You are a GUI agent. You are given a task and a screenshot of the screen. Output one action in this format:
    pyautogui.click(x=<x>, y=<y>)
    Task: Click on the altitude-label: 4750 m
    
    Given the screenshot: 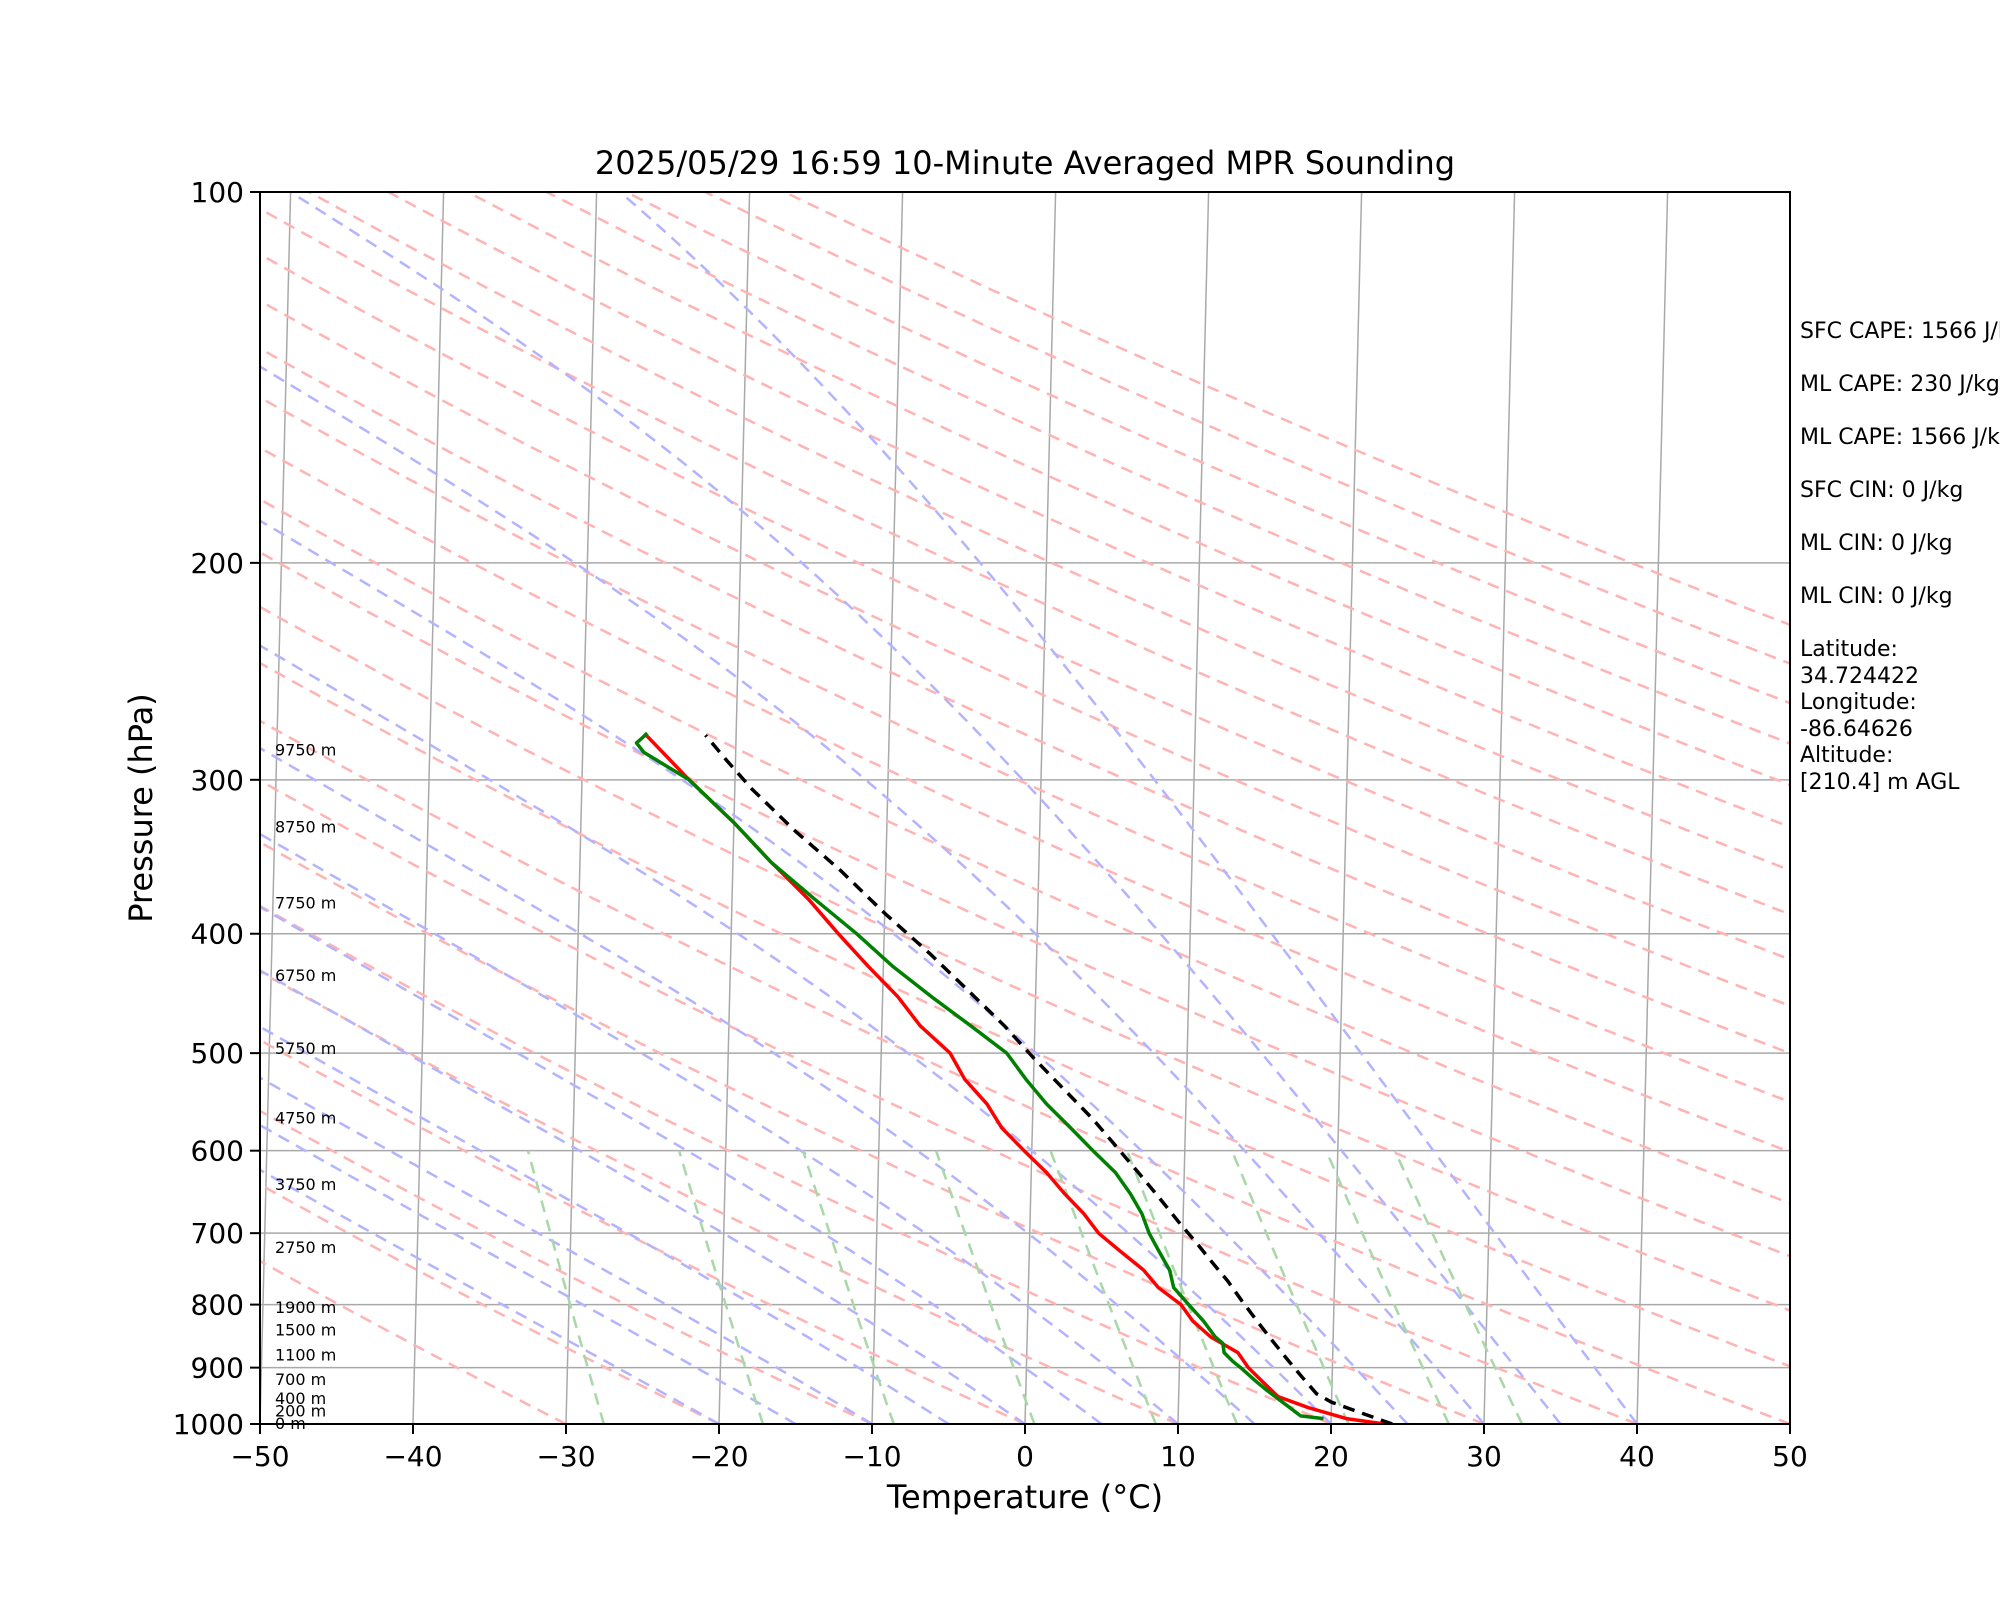 What is the action you would take?
    pyautogui.click(x=305, y=1118)
    